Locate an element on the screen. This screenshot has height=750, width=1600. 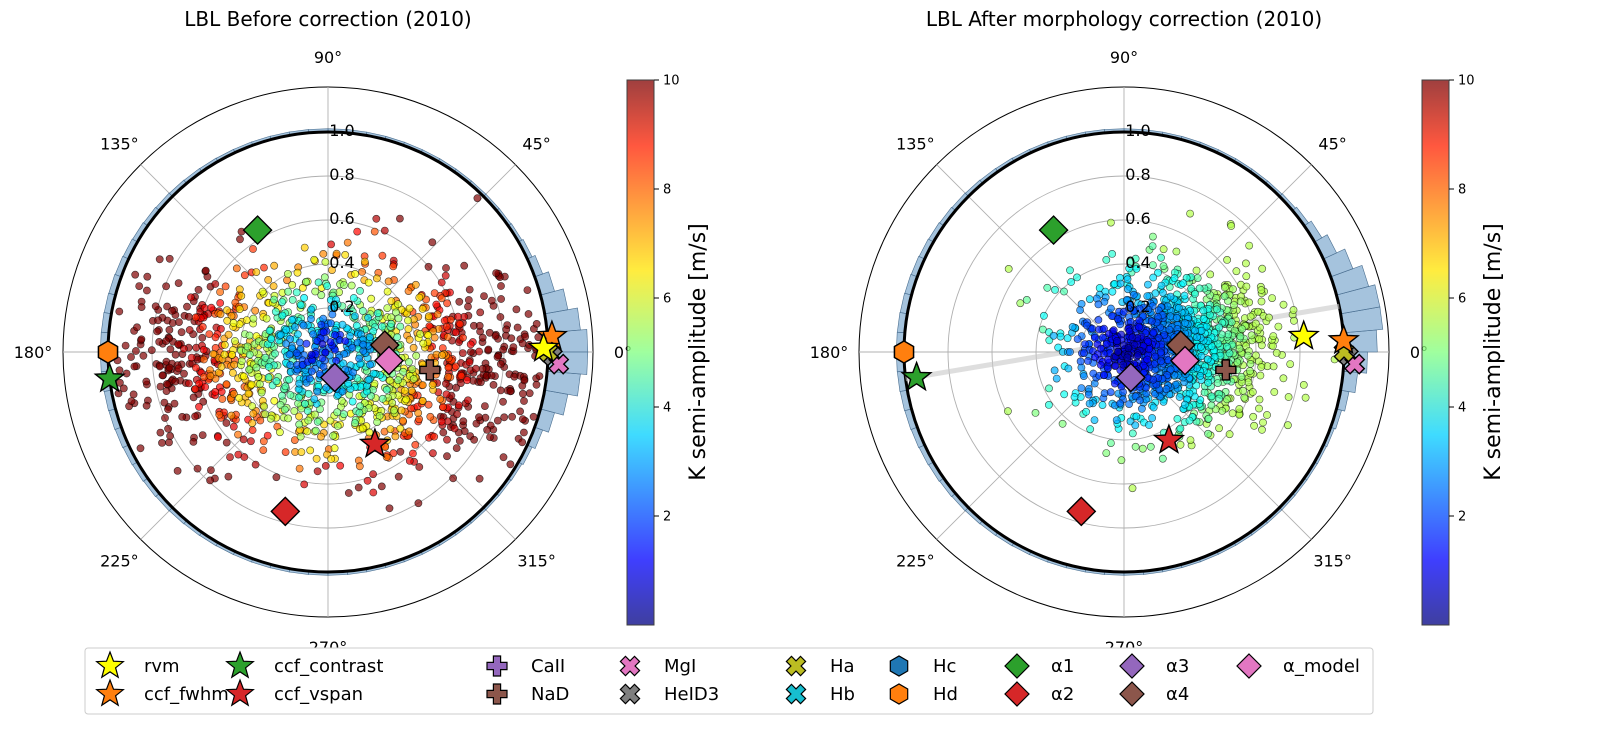
radial-tick-label: 0.8 is located at coordinates (1137, 174).